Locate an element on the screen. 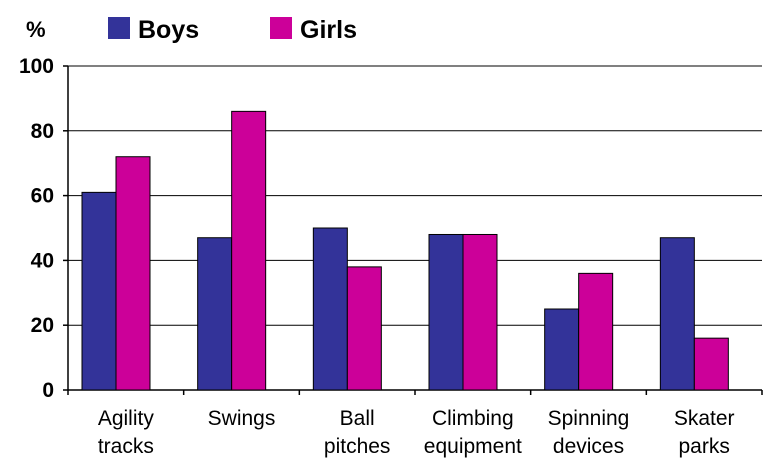 The height and width of the screenshot is (459, 765). x-category-label-3-line-0: Climbing is located at coordinates (473, 418).